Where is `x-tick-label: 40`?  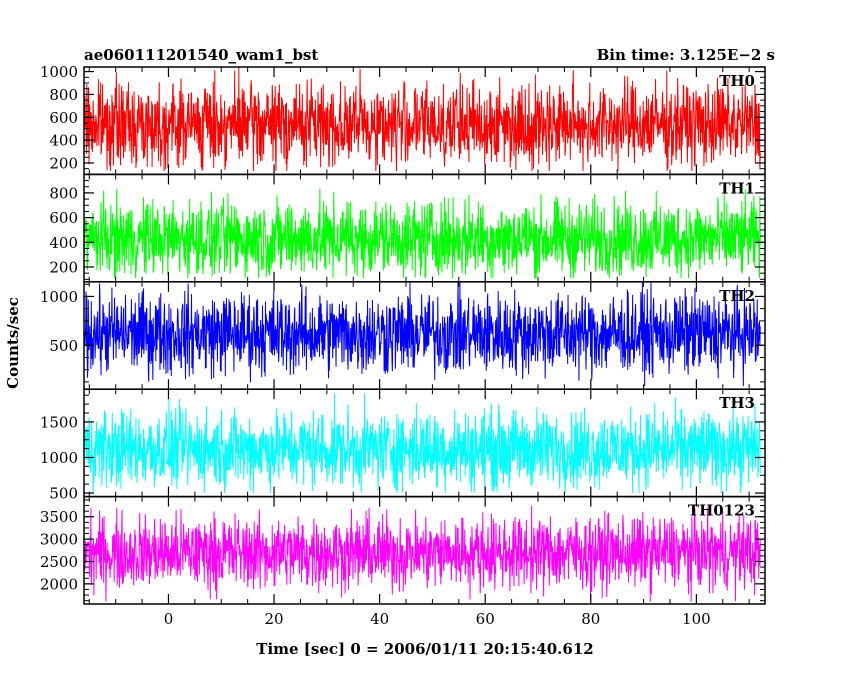
x-tick-label: 40 is located at coordinates (379, 619).